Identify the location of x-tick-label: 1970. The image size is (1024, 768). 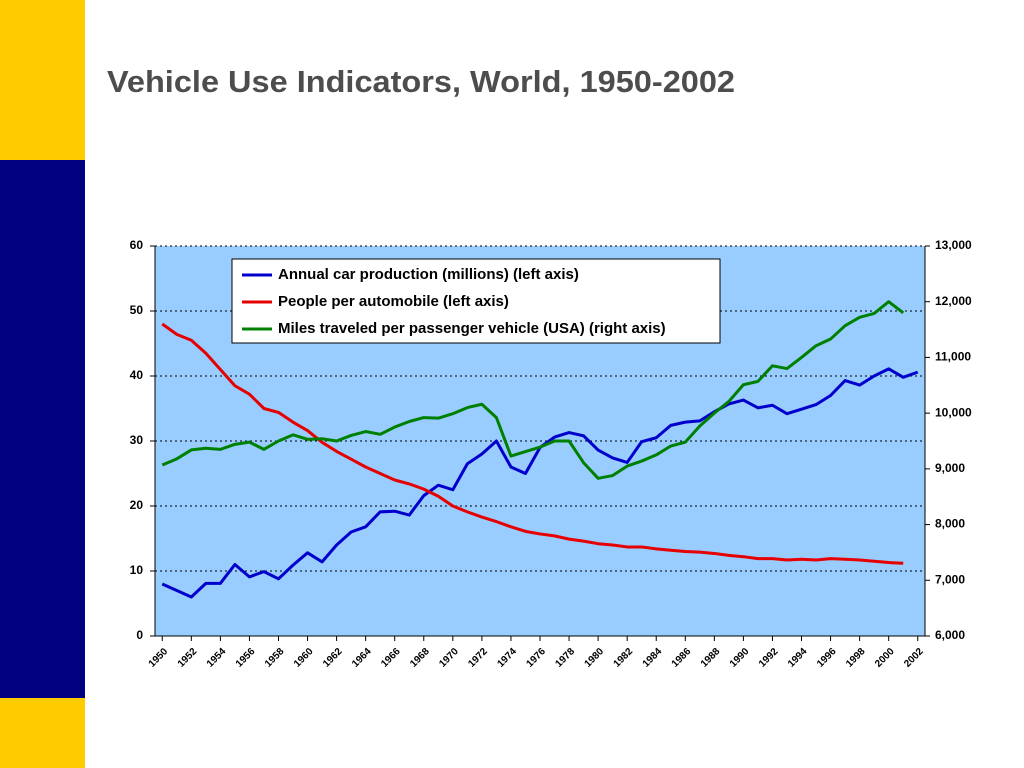
(449, 658).